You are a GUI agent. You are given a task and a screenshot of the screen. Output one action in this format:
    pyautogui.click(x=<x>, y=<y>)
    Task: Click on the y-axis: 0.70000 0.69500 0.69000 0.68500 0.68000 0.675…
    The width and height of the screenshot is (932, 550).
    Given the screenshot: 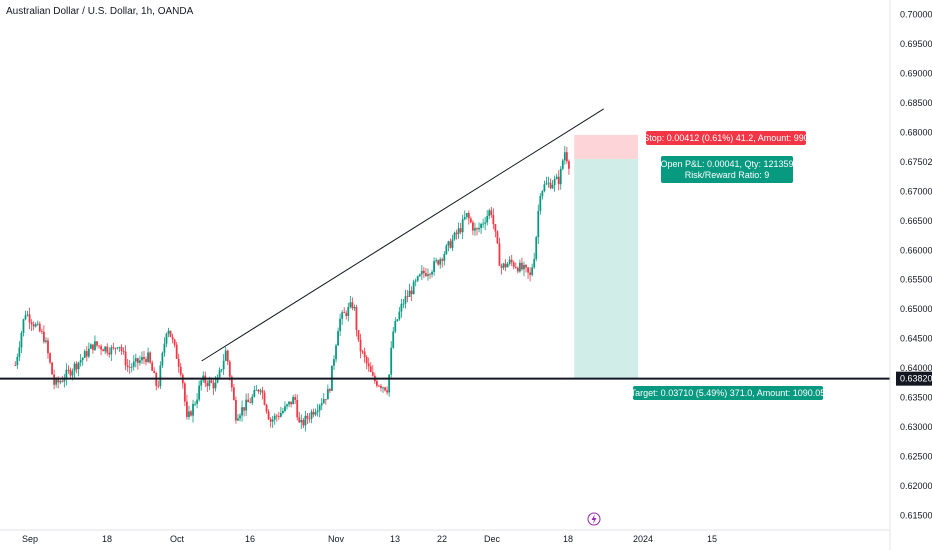 What is the action you would take?
    pyautogui.click(x=910, y=275)
    